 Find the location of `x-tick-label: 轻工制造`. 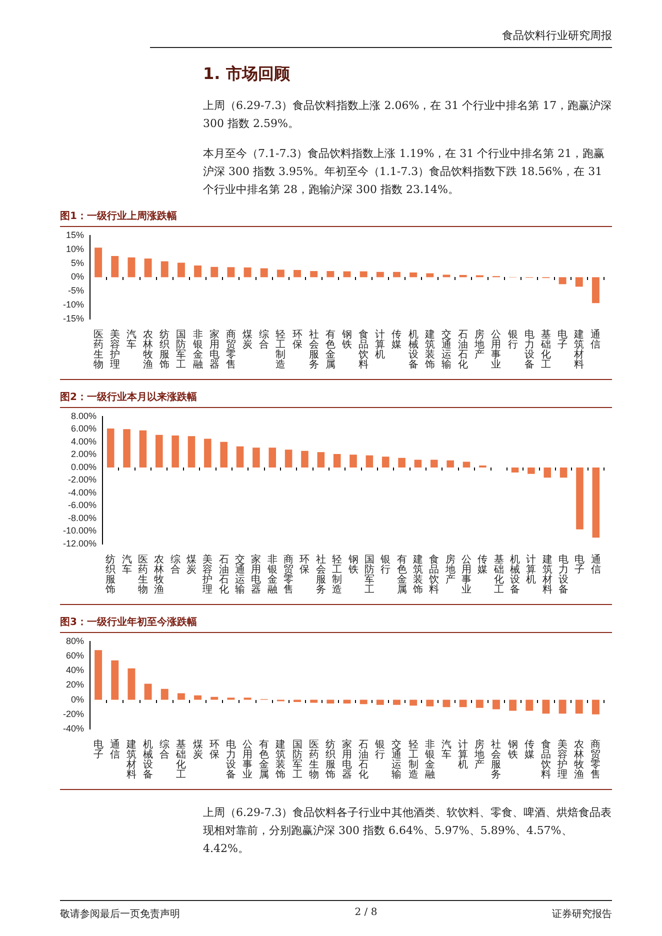

x-tick-label: 轻工制造 is located at coordinates (413, 759).